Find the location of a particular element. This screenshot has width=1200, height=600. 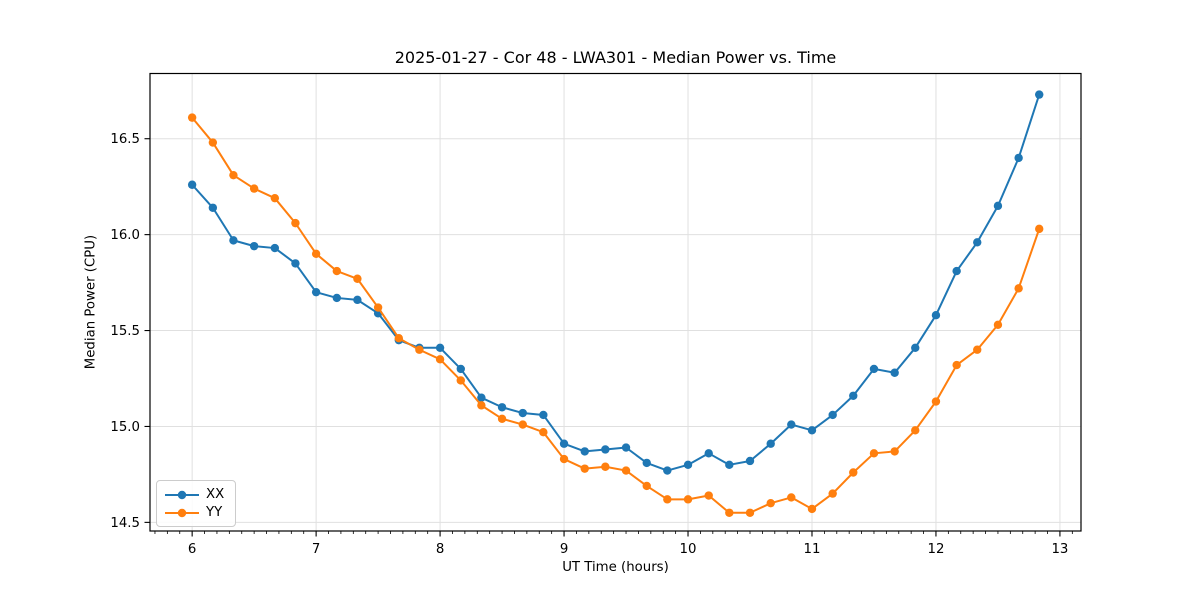

x-tick-label: 9 is located at coordinates (564, 549).